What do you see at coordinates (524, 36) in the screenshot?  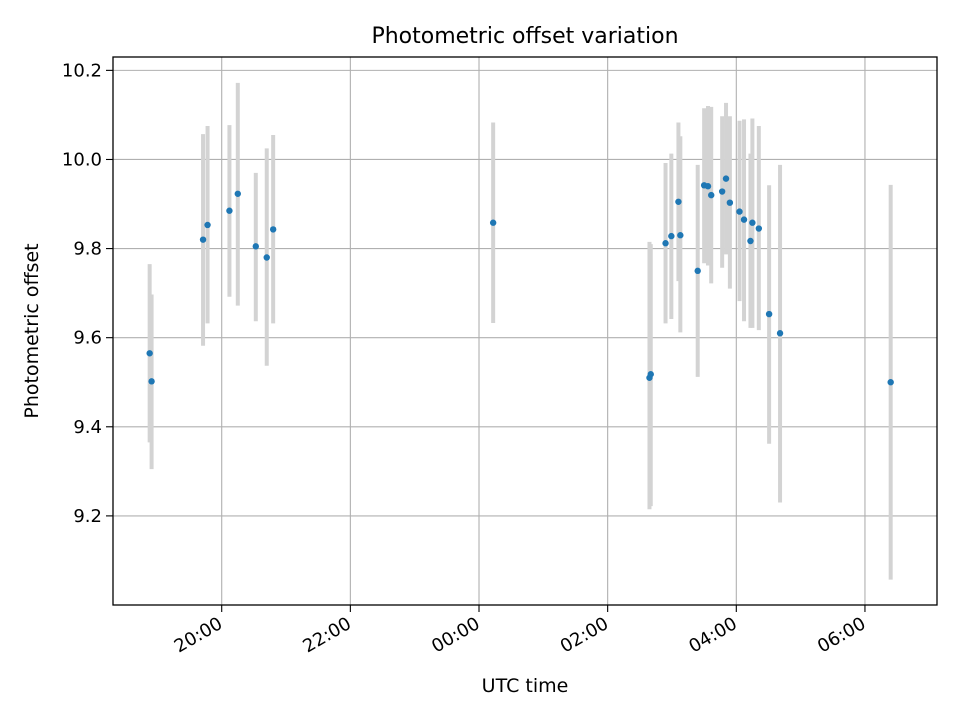 I see `chart-title: Photometric offset variation` at bounding box center [524, 36].